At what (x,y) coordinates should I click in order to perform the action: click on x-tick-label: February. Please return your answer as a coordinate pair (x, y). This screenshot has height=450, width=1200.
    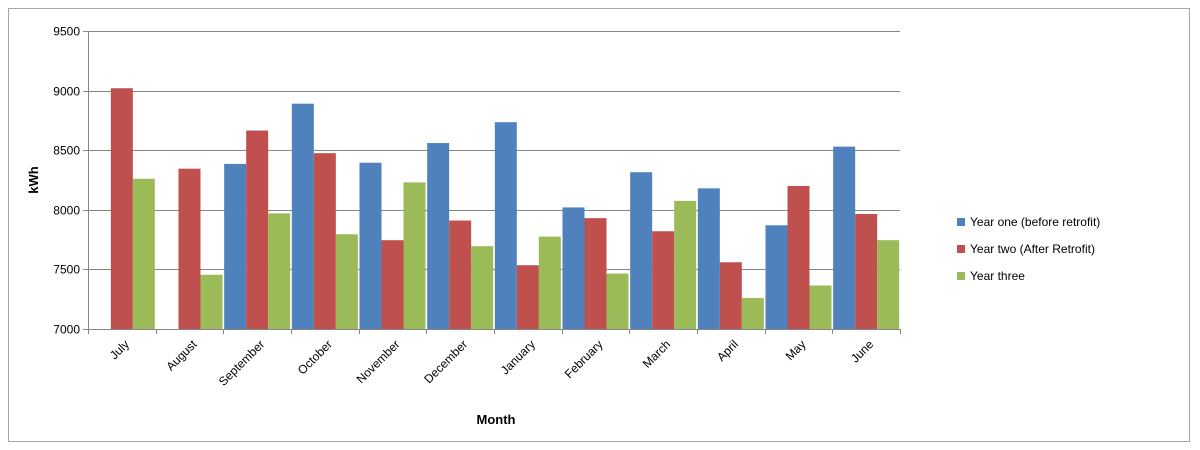
    Looking at the image, I should click on (584, 359).